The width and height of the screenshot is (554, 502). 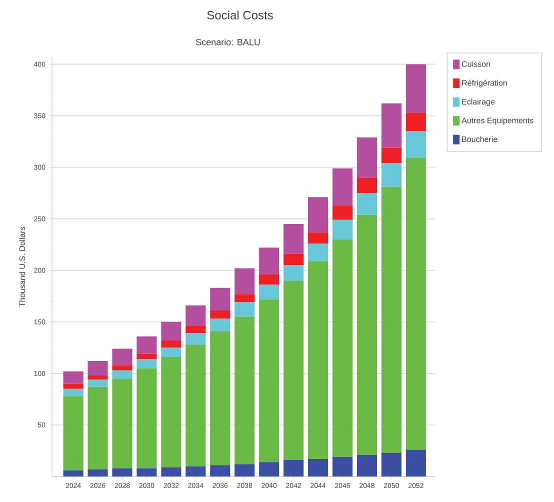 I want to click on chart-title: Social Costs, so click(x=240, y=15).